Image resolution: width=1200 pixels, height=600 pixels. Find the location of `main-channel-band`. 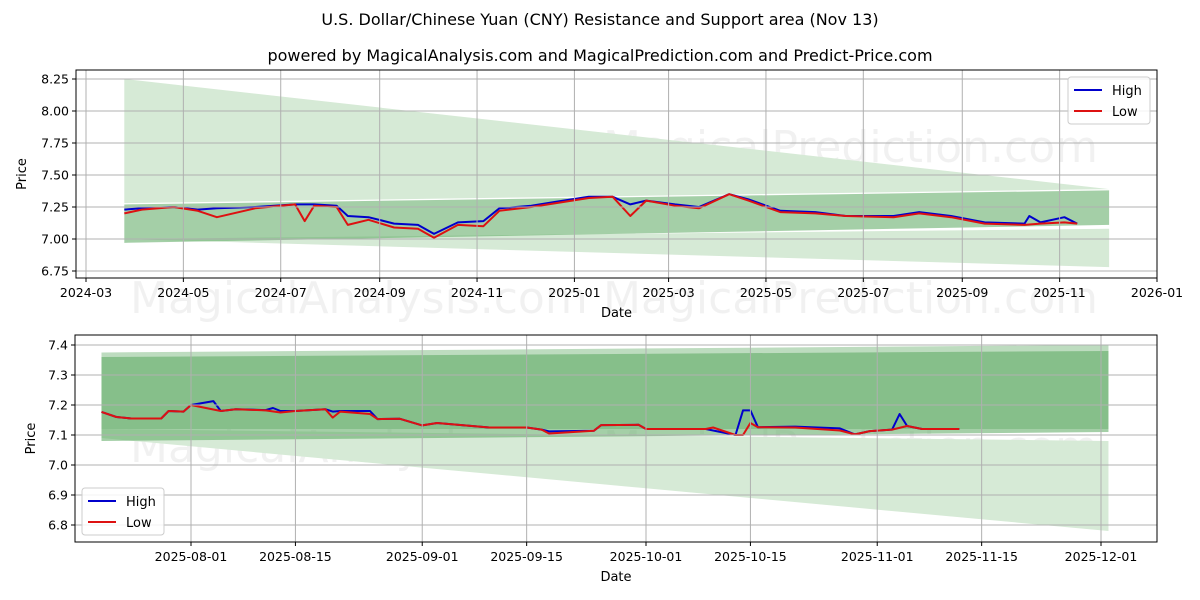

main-channel-band is located at coordinates (605, 396).